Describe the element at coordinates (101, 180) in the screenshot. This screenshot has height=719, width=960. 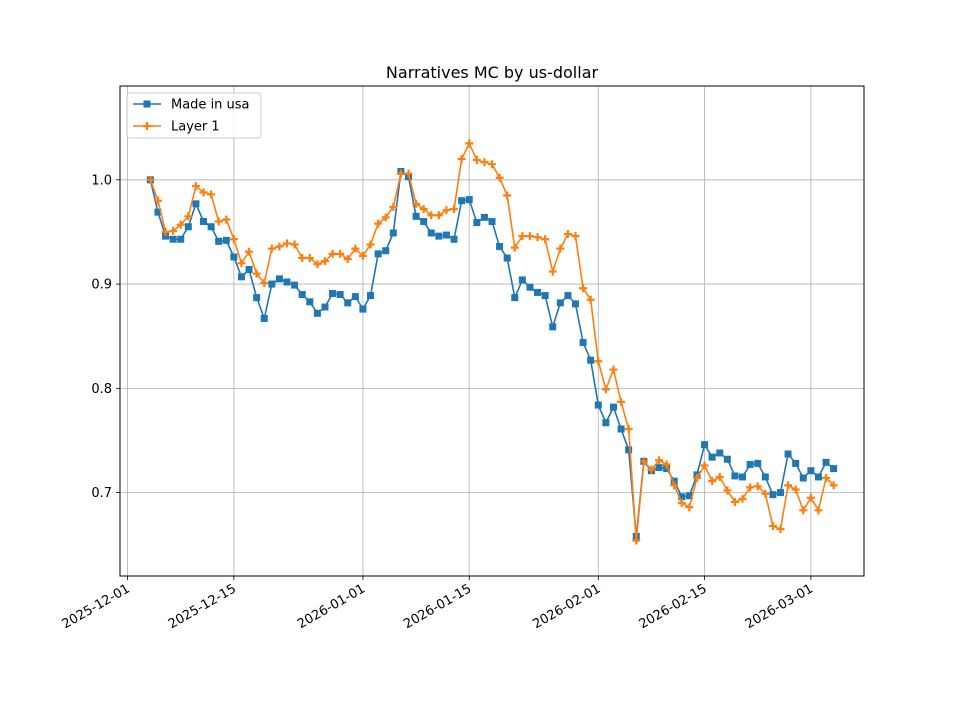
I see `y-tick-label: 1.0` at that location.